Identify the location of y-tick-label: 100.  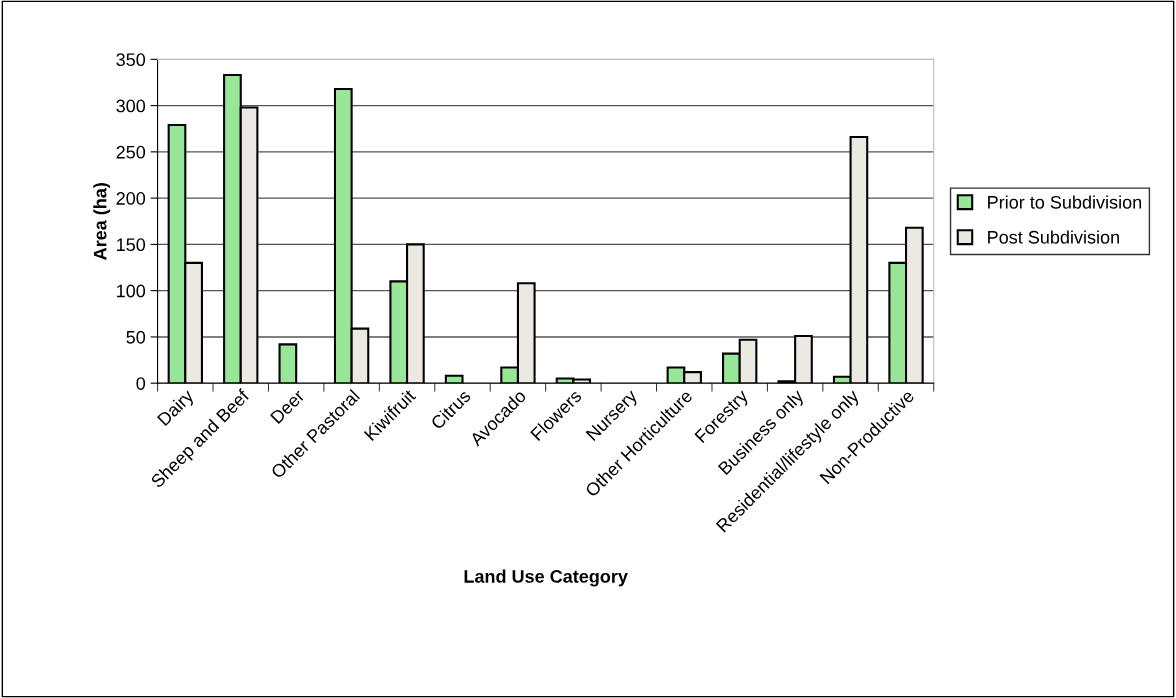
(131, 291).